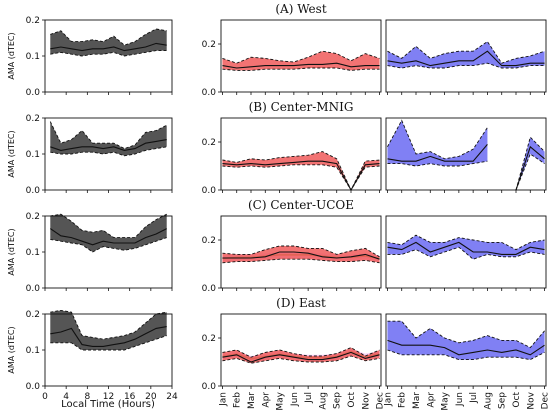  What do you see at coordinates (301, 107) in the screenshot?
I see `row-title: (B) Center-MNIG` at bounding box center [301, 107].